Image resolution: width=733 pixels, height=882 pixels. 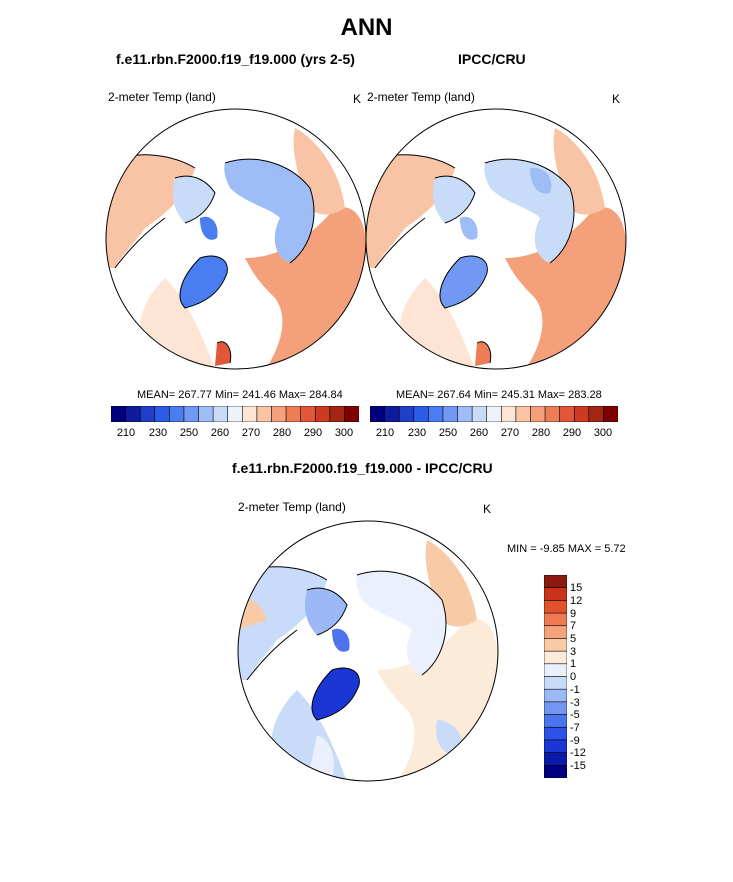 I want to click on diff-colorbar, so click(x=555, y=676).